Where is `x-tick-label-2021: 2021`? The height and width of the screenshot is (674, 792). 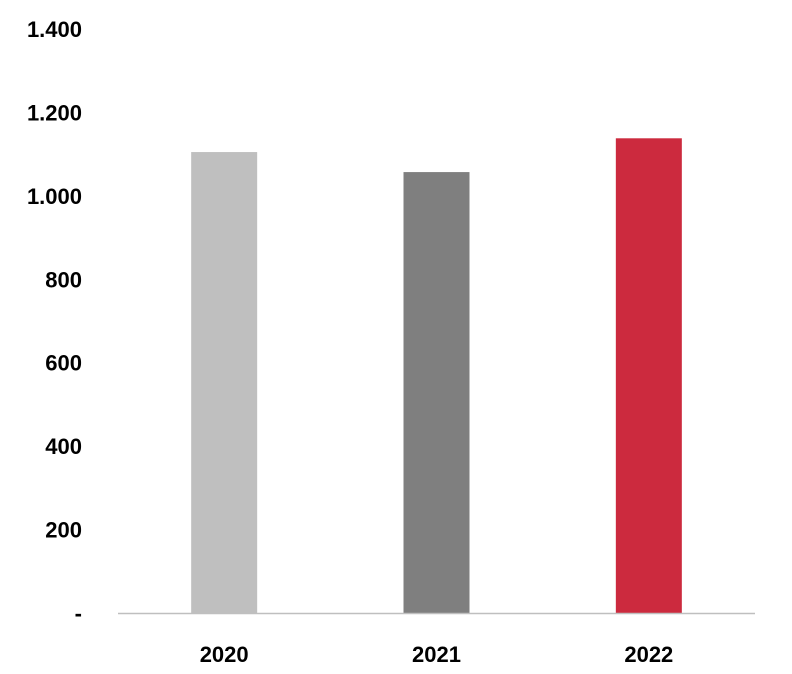 x-tick-label-2021: 2021 is located at coordinates (436, 654).